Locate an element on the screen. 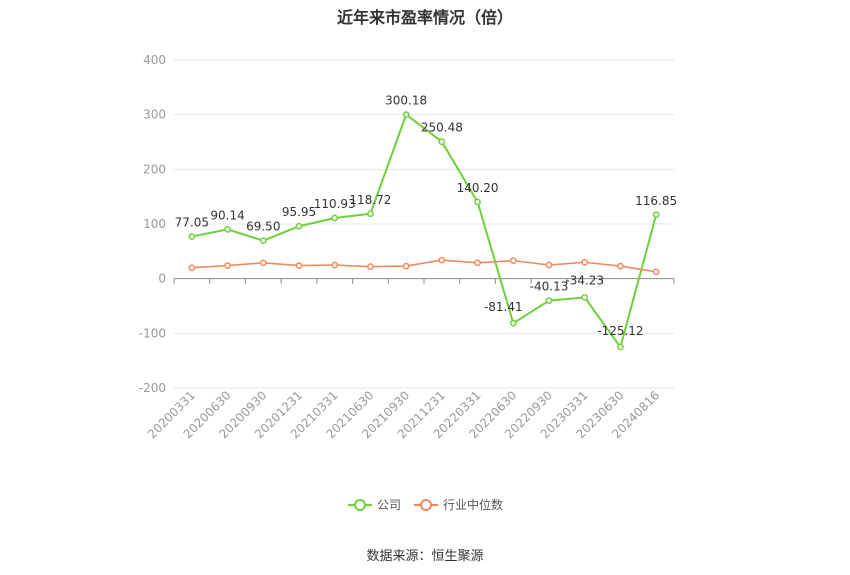  data-label: 300.18 is located at coordinates (406, 101).